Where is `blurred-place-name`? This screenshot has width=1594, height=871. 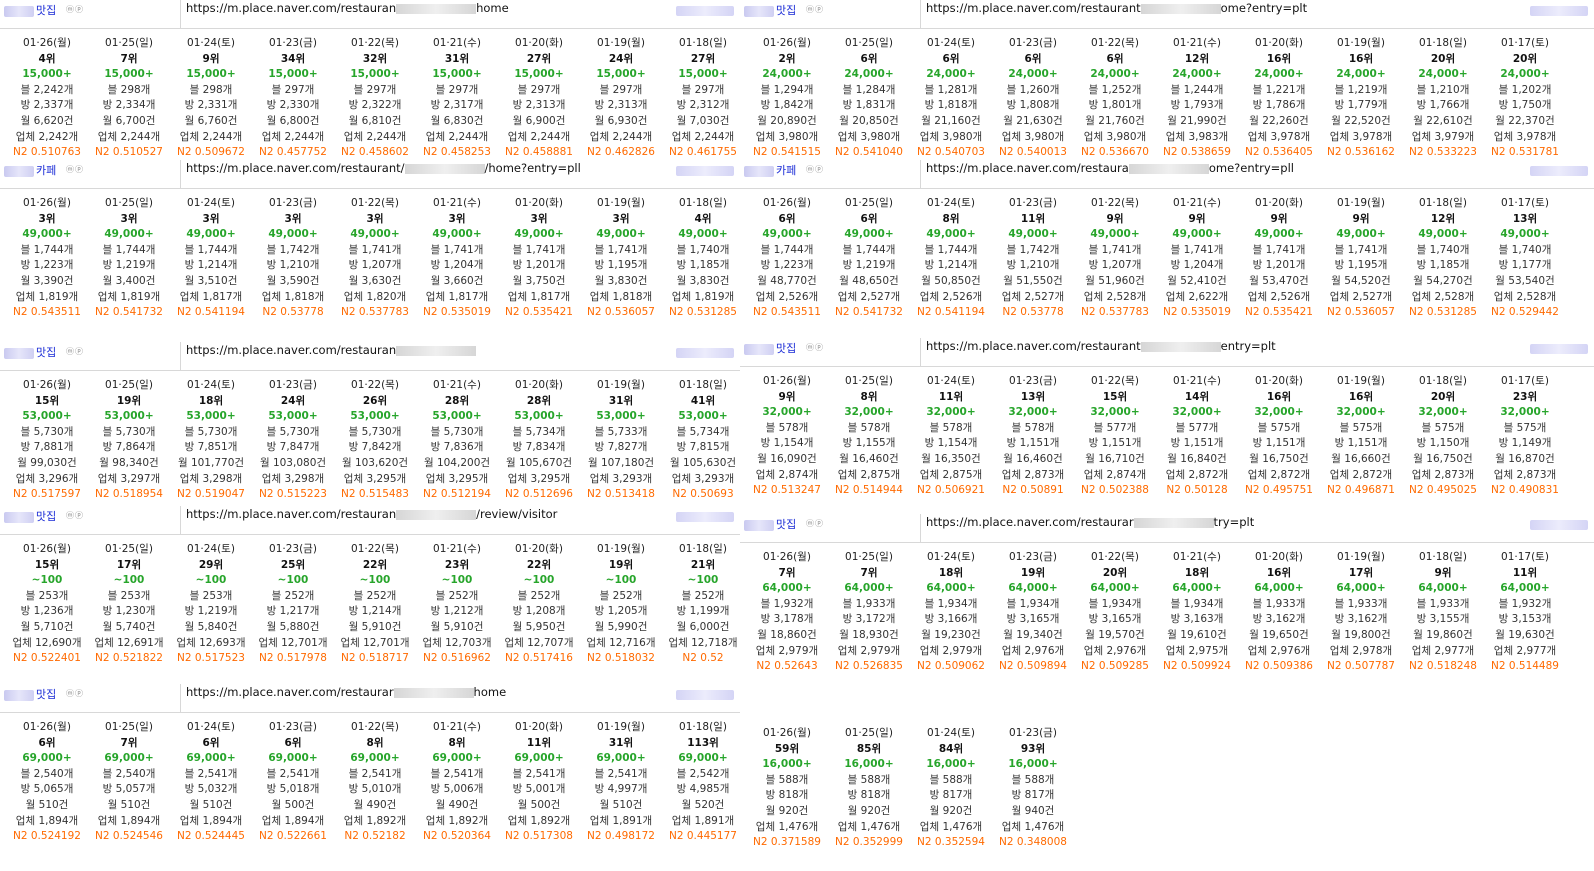 blurred-place-name is located at coordinates (759, 171).